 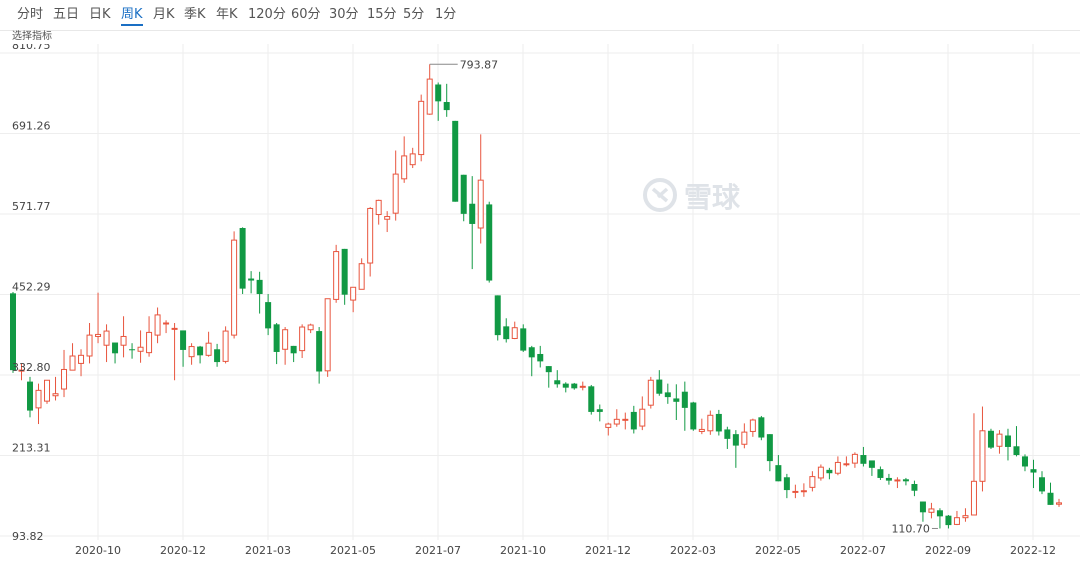 I want to click on x-tick-label: 2021-12, so click(x=608, y=550).